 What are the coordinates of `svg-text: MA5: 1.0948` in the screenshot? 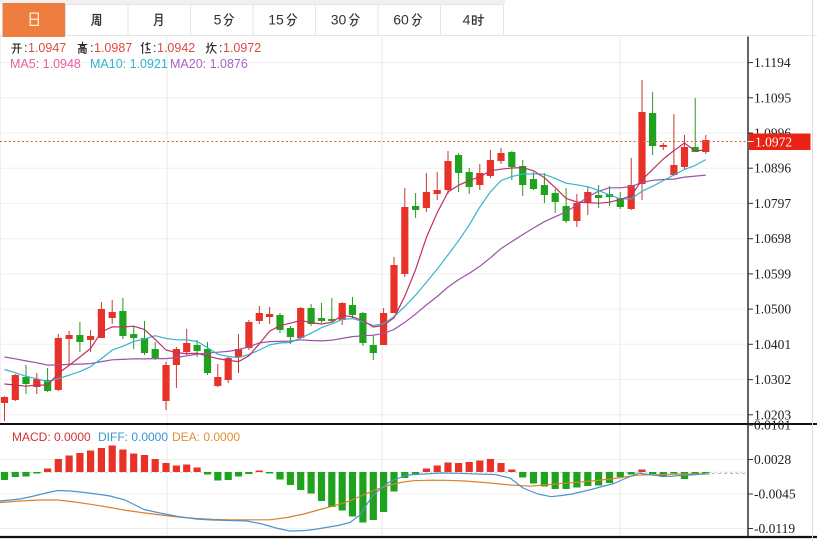 It's located at (45, 64).